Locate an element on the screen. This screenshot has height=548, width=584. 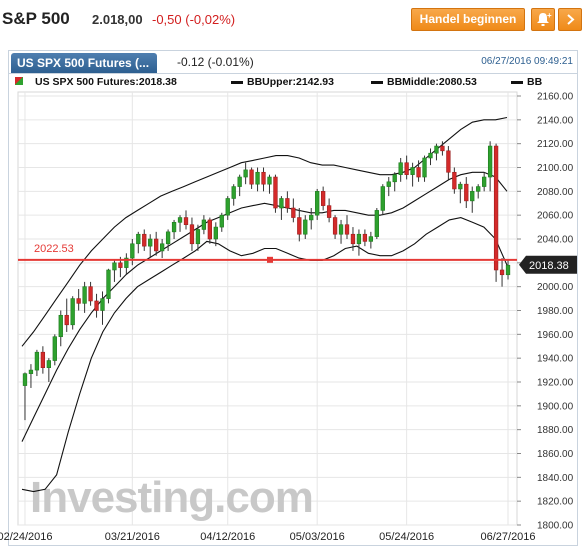
legend-bb-upper: BBUpper:2142.93 is located at coordinates (282, 82).